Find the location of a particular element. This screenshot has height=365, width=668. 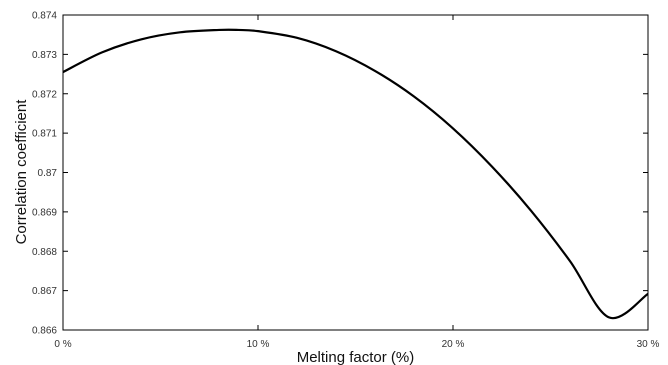

x-axis-title: Melting factor (%) is located at coordinates (356, 357).